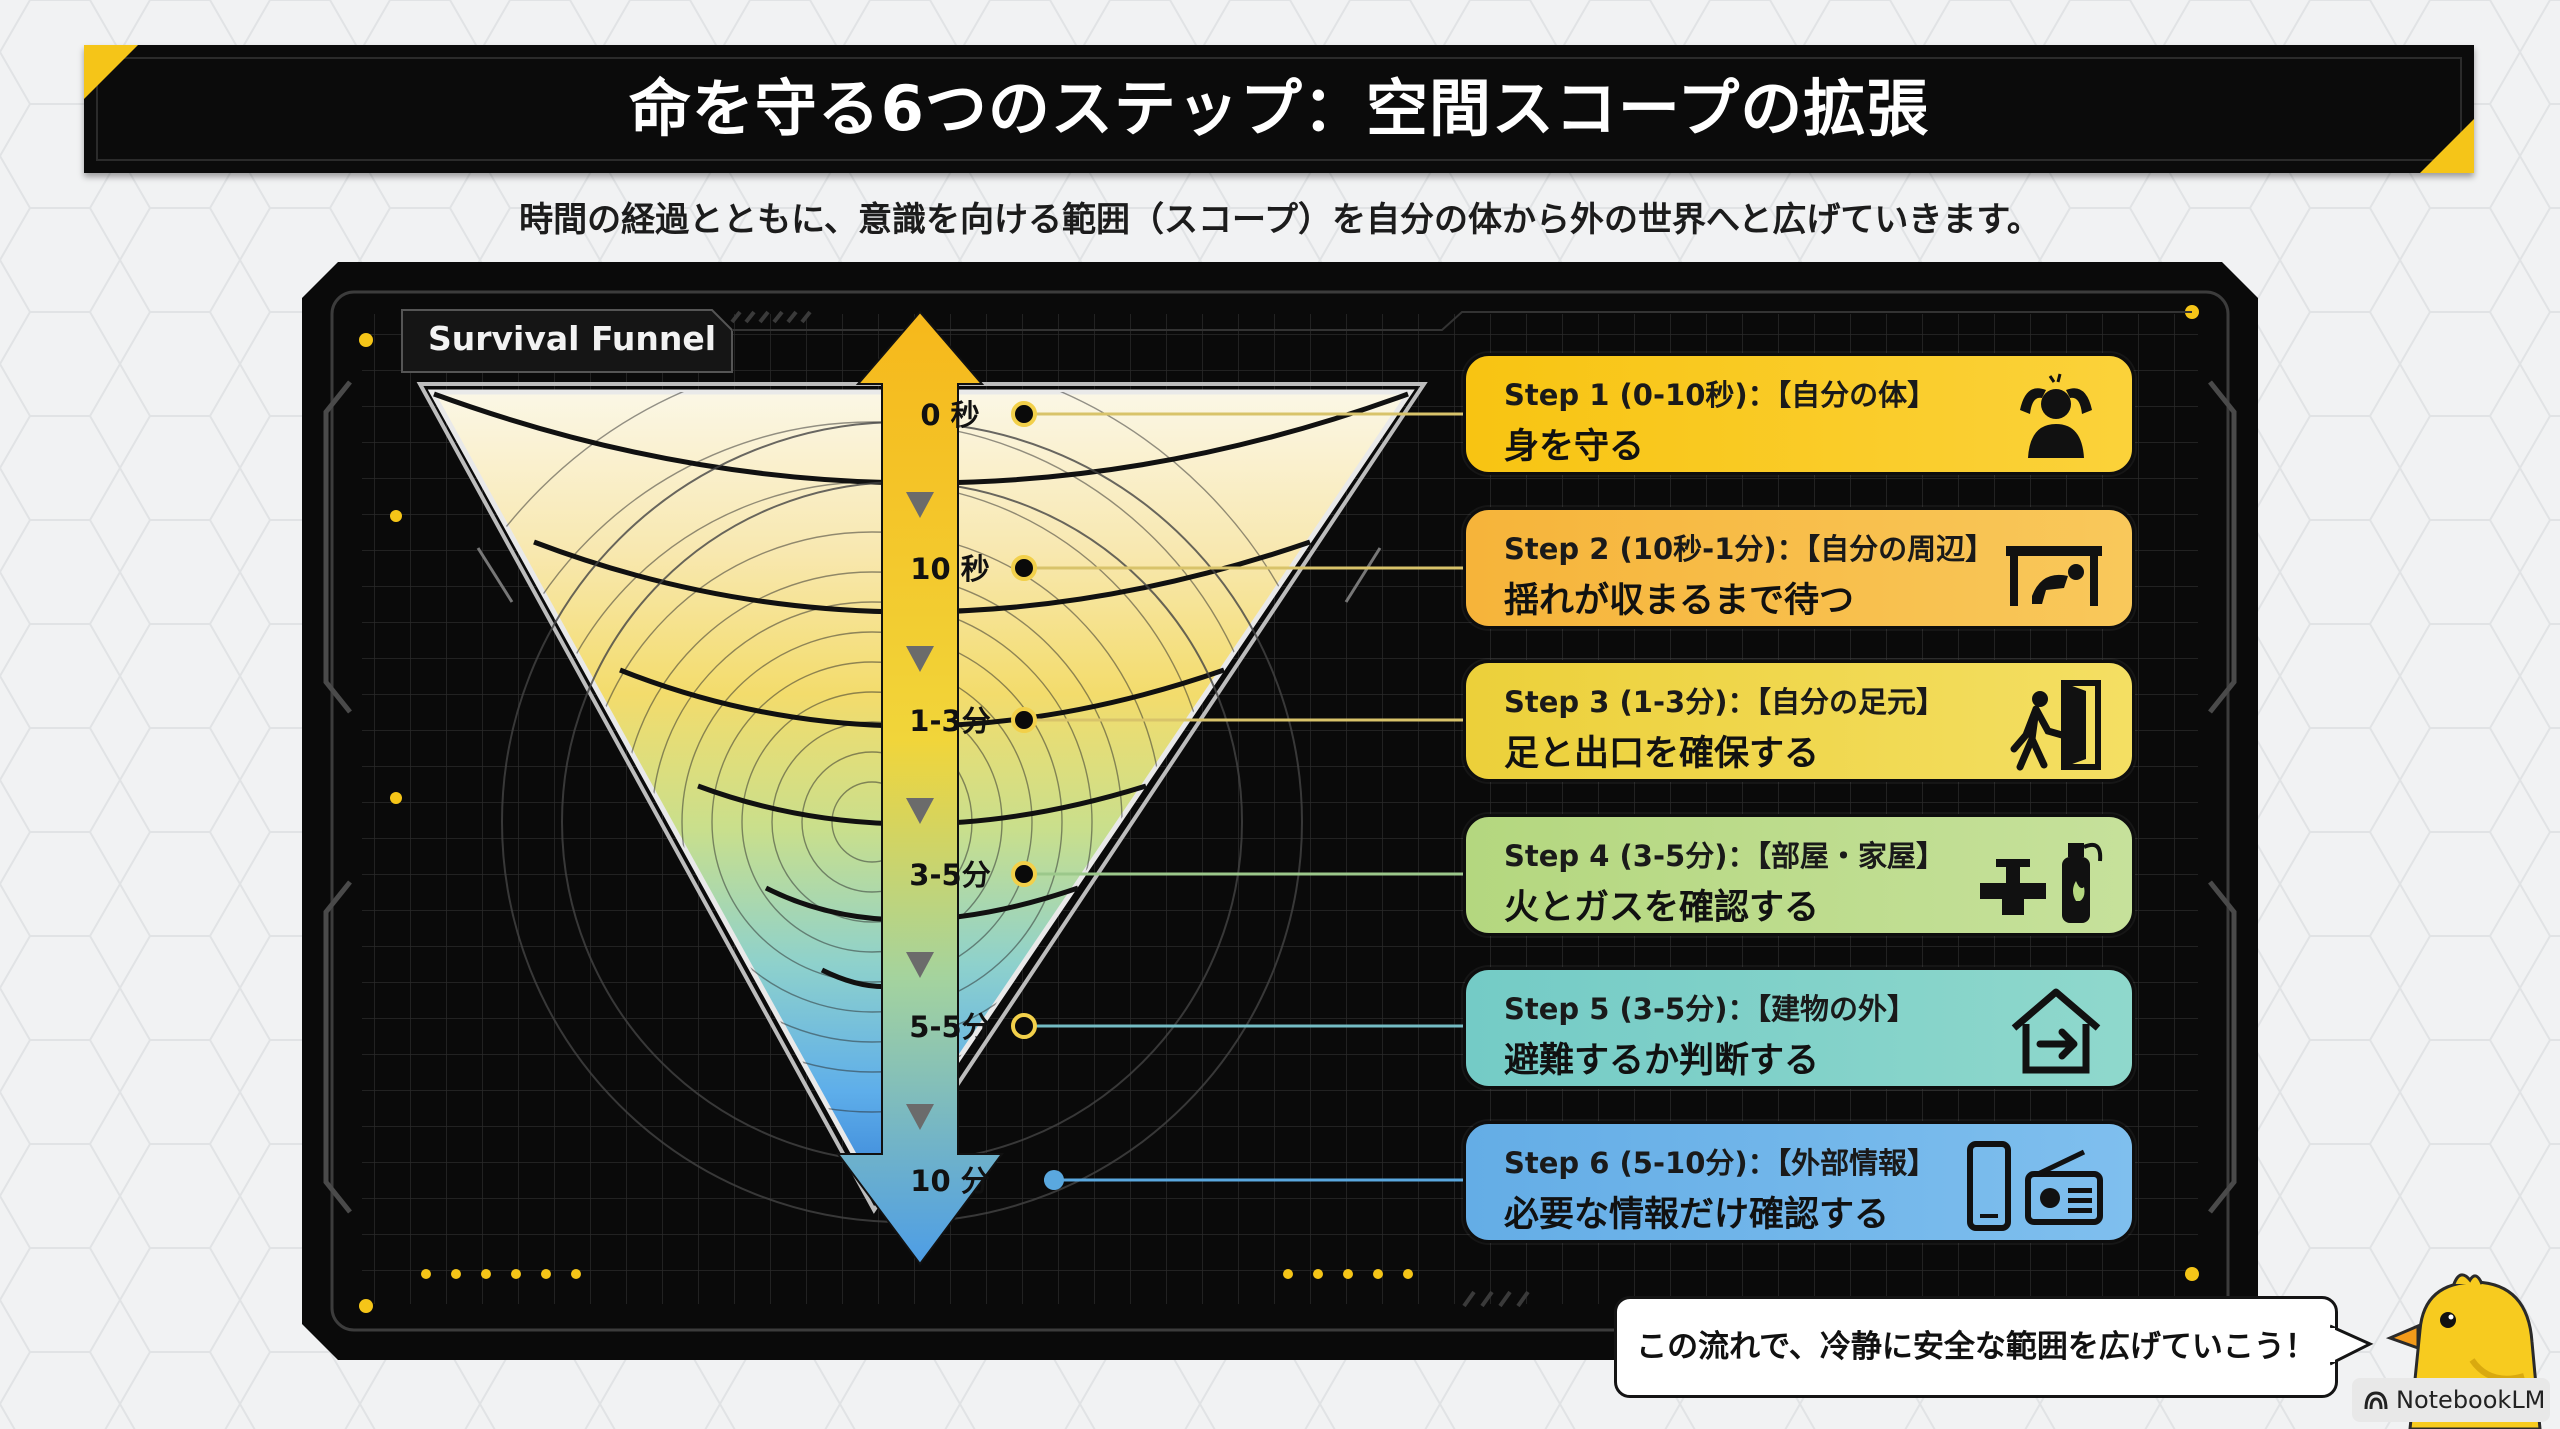  I want to click on speech-bubble-tail, so click(2352, 1345).